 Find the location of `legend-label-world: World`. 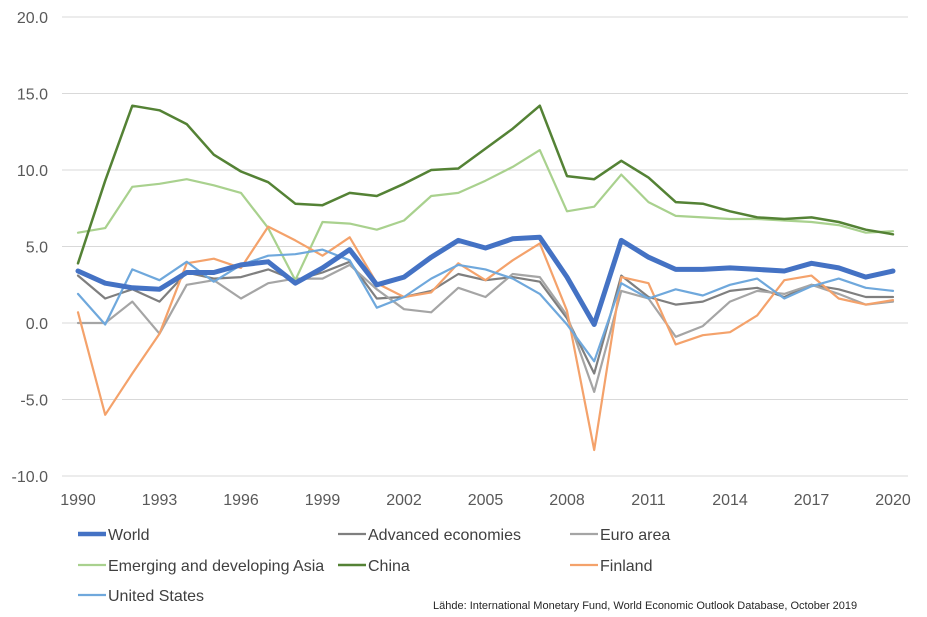

legend-label-world: World is located at coordinates (129, 535).